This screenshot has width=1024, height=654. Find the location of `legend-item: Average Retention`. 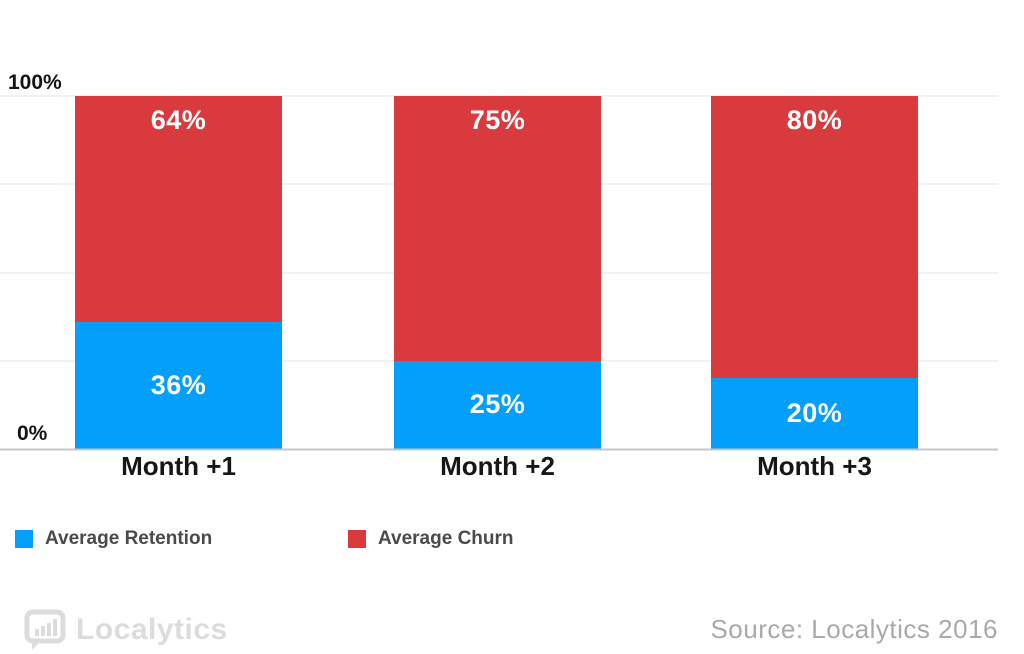

legend-item: Average Retention is located at coordinates (113, 538).